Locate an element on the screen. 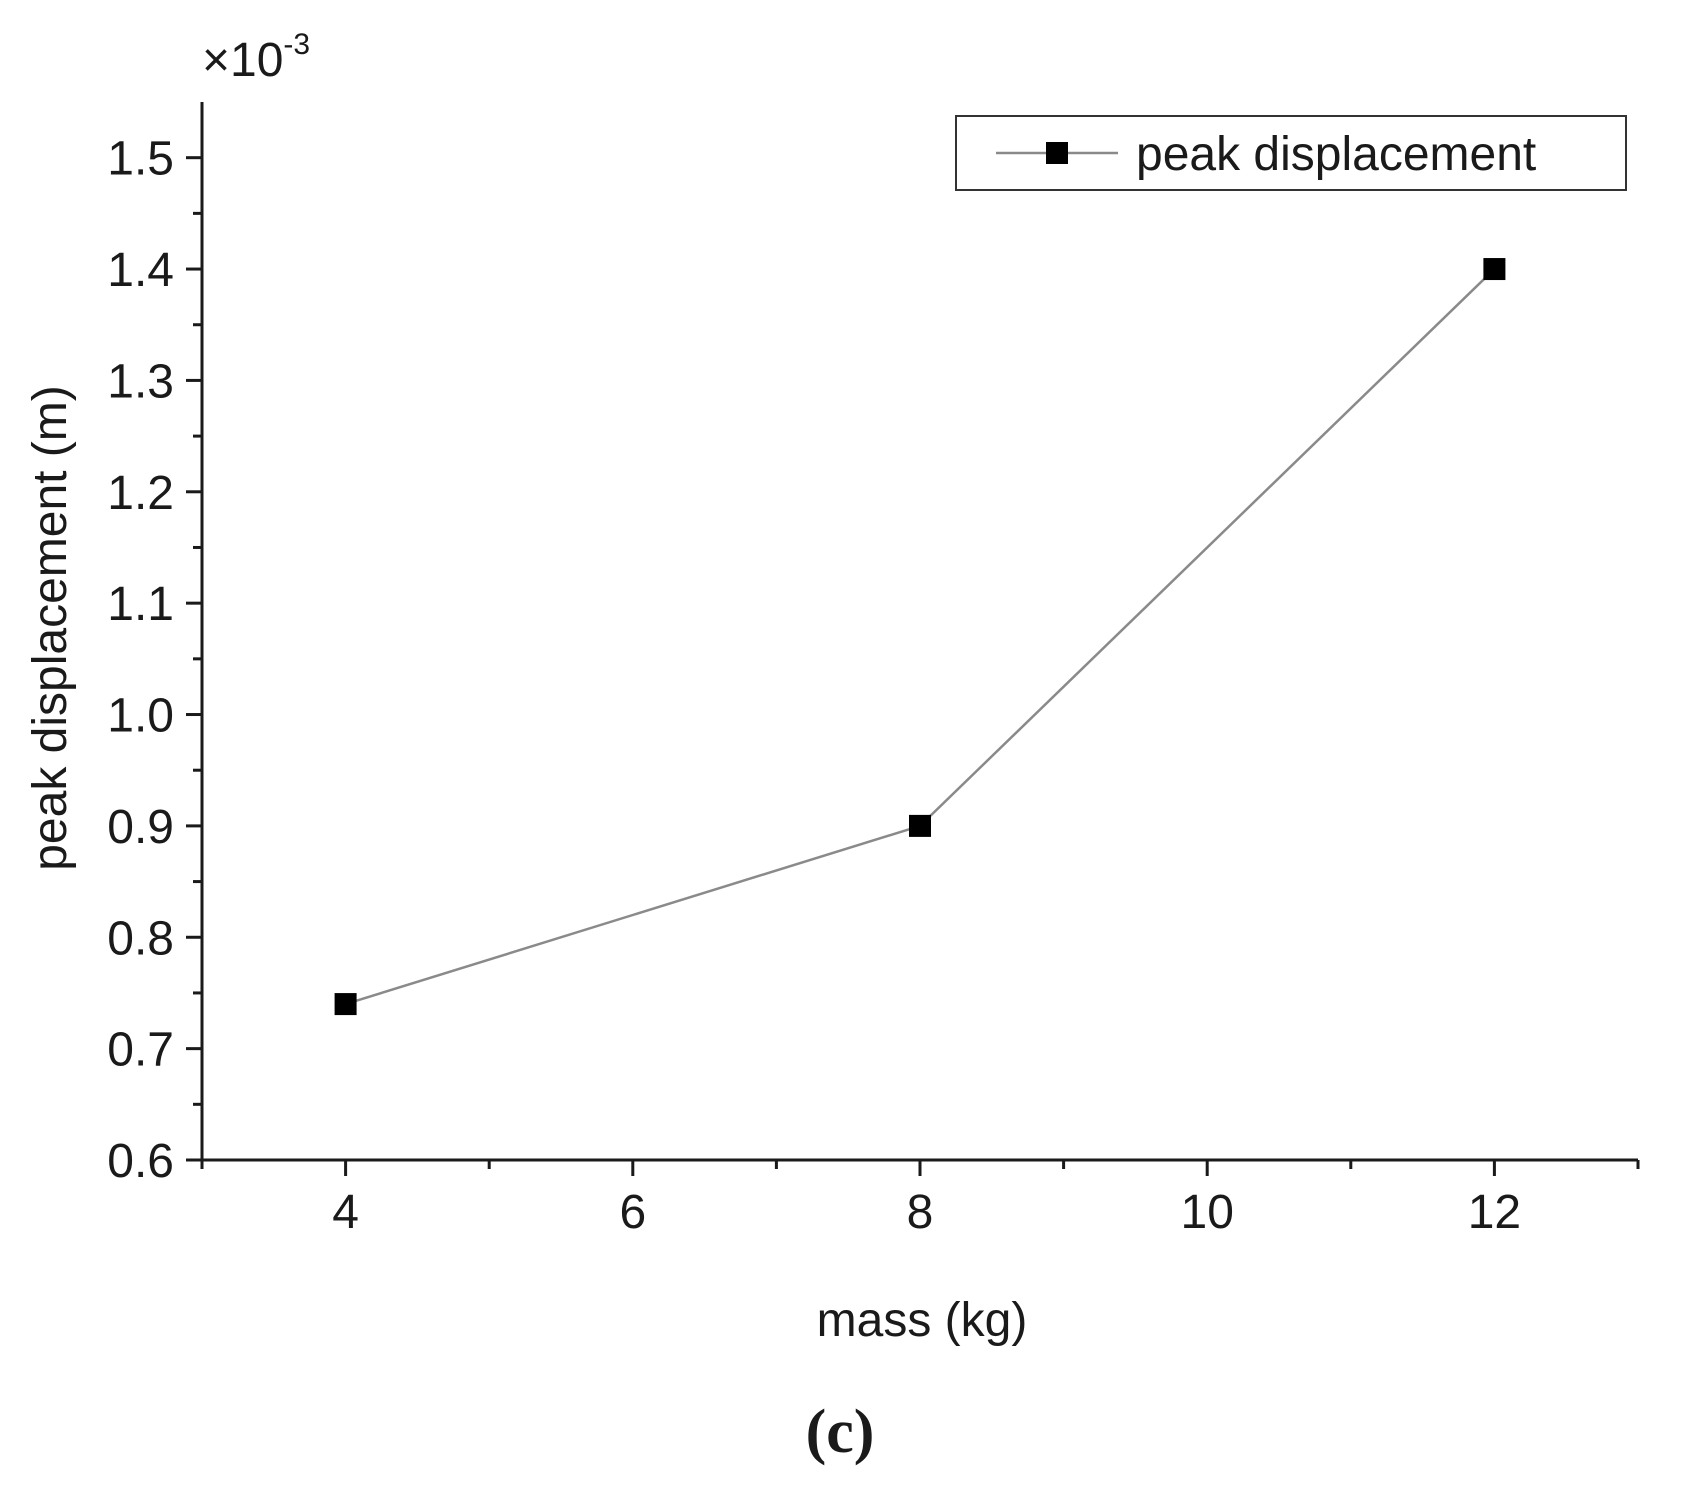 The width and height of the screenshot is (1708, 1512). y-tick-label: 1.3 is located at coordinates (140, 381).